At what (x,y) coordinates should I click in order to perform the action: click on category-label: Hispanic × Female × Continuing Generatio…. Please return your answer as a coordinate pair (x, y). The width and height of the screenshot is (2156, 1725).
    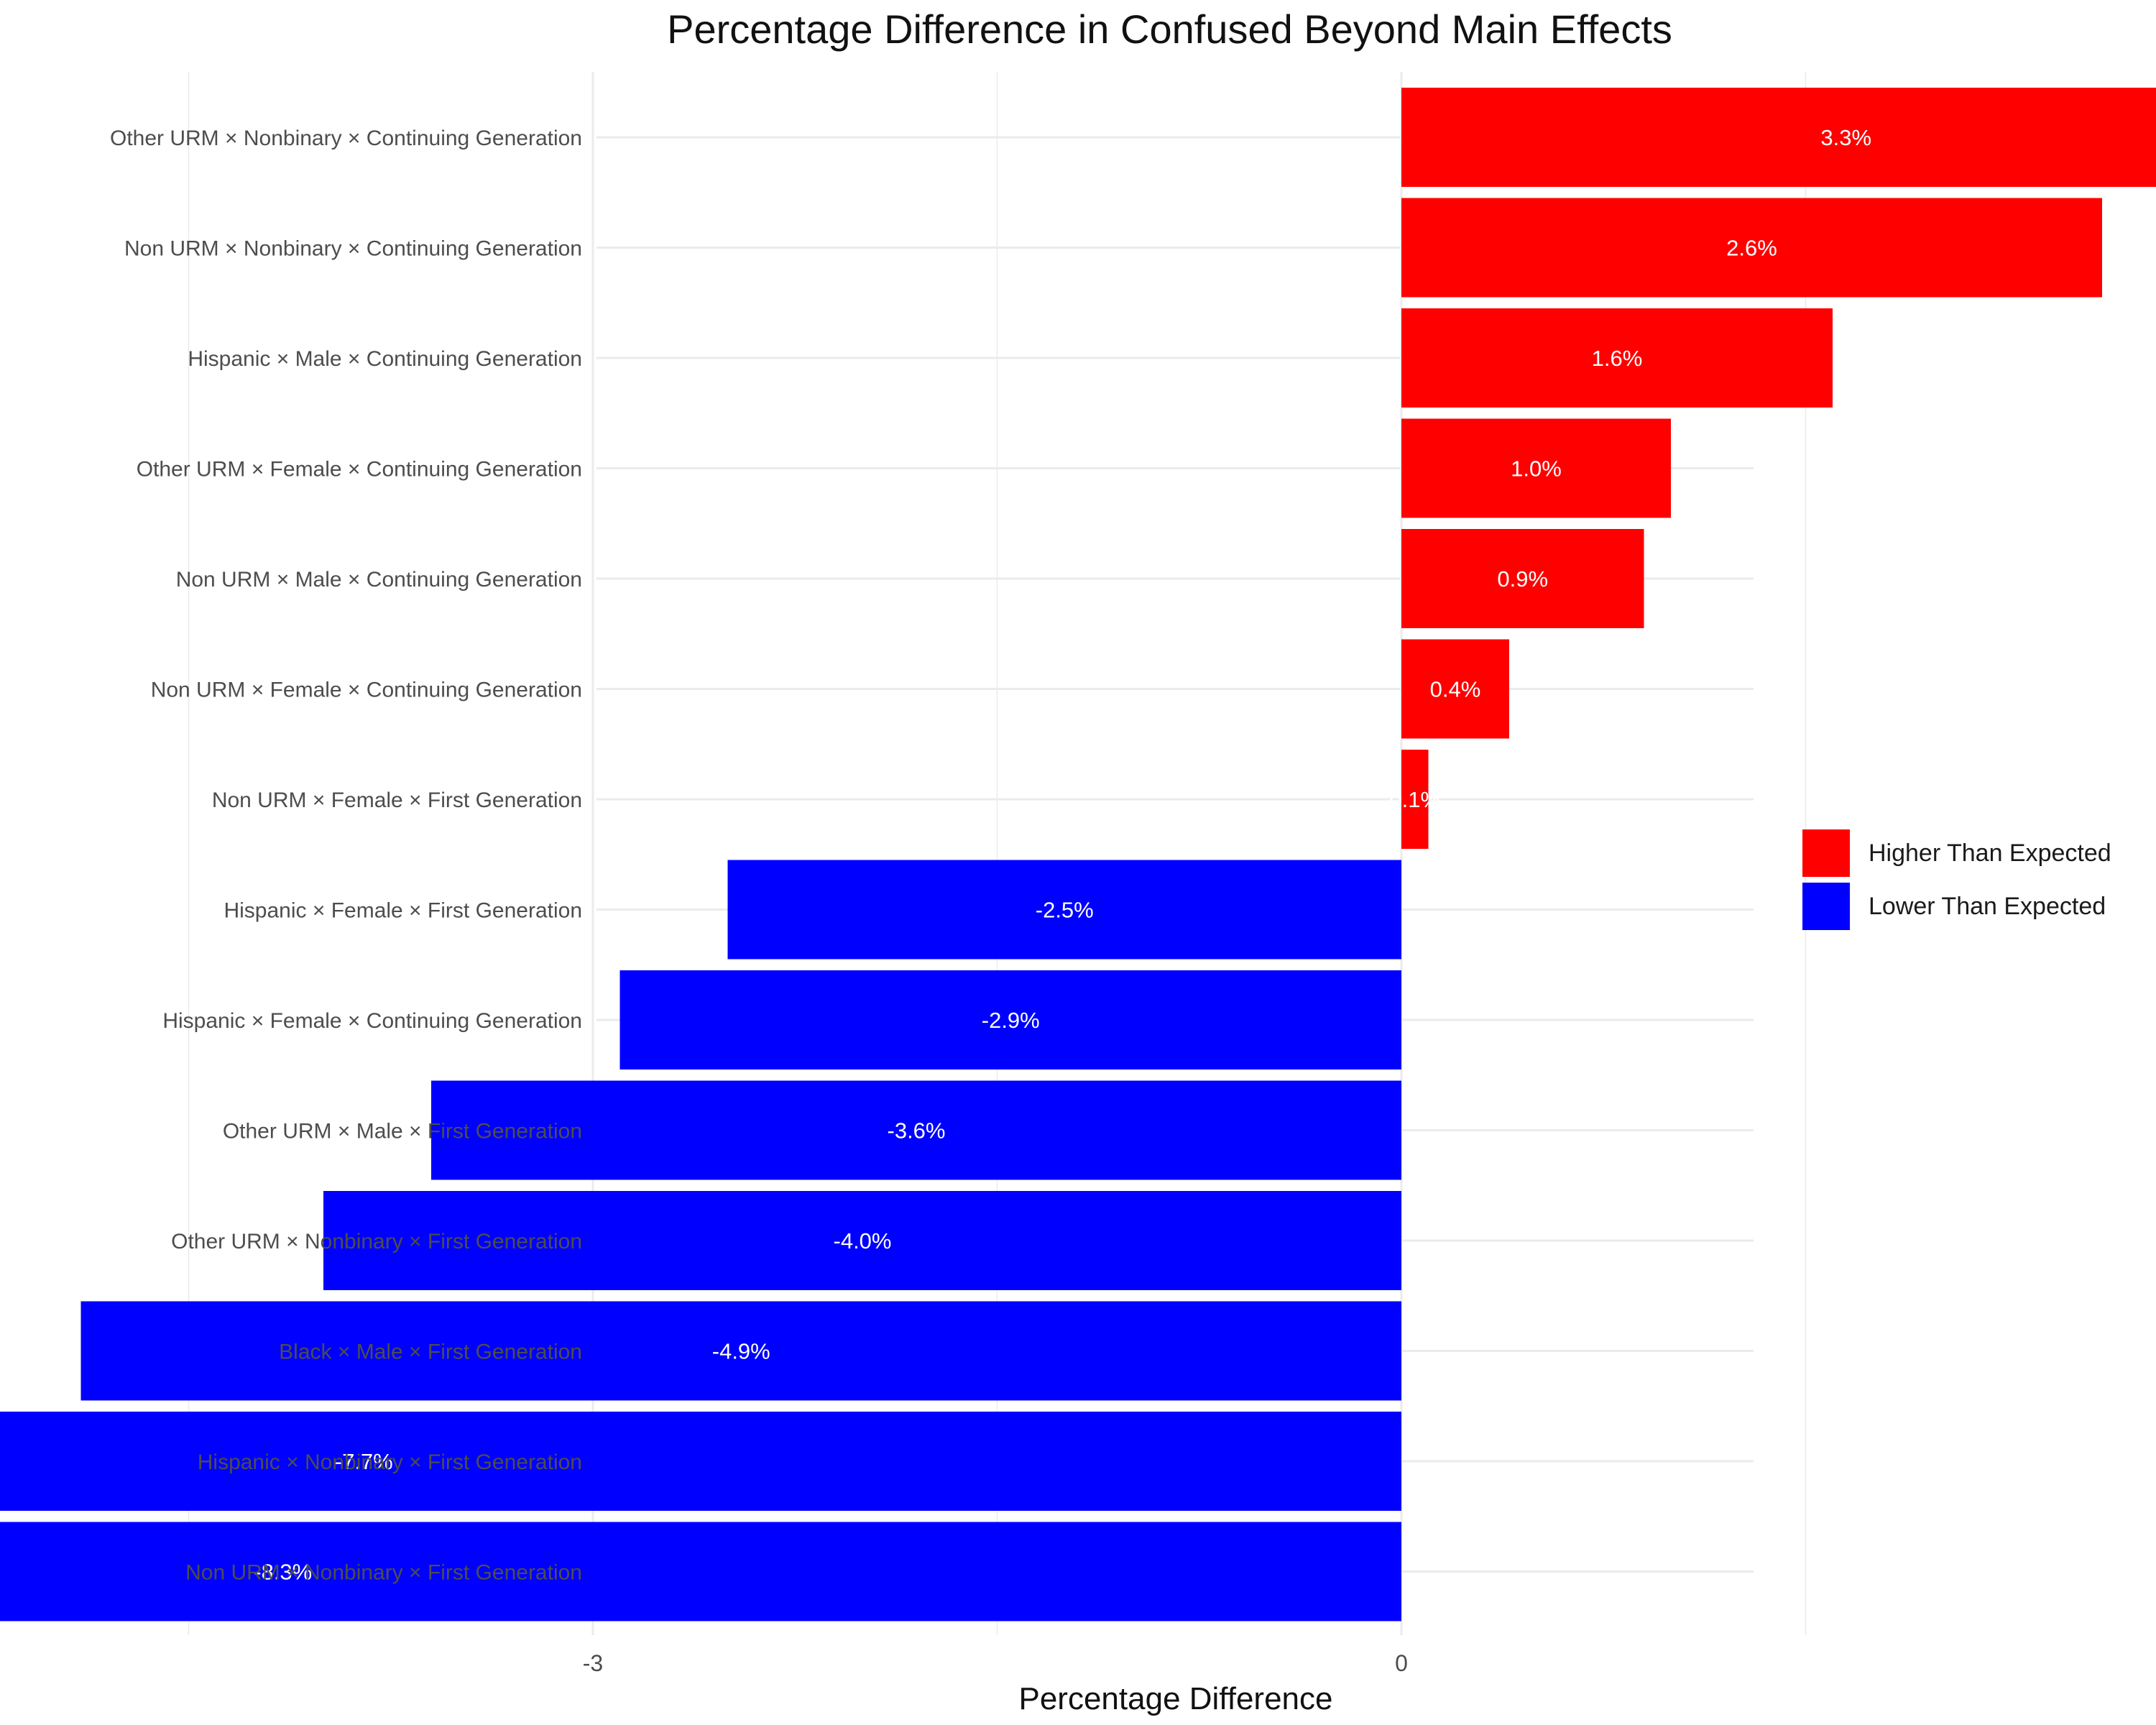
    Looking at the image, I should click on (372, 1021).